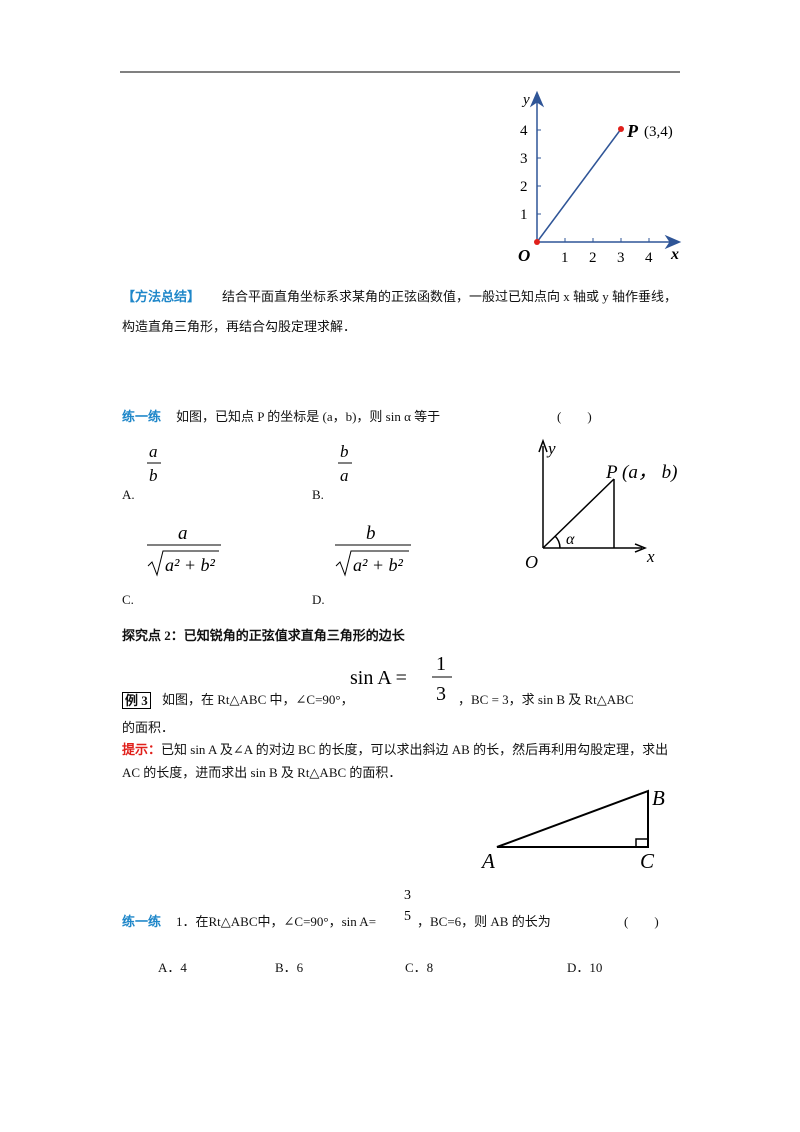  I want to click on triangle, so click(572, 818).